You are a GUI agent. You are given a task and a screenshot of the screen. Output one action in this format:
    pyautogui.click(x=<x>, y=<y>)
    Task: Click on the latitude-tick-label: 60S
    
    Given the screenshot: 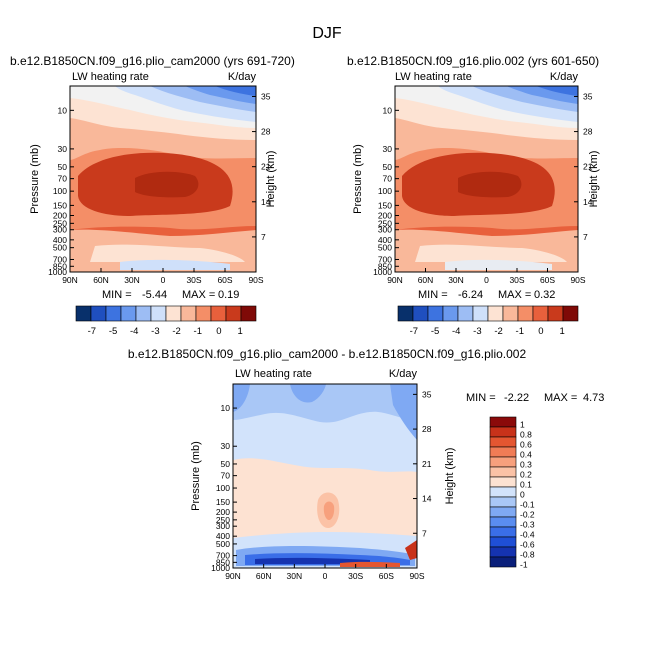 What is the action you would take?
    pyautogui.click(x=547, y=280)
    